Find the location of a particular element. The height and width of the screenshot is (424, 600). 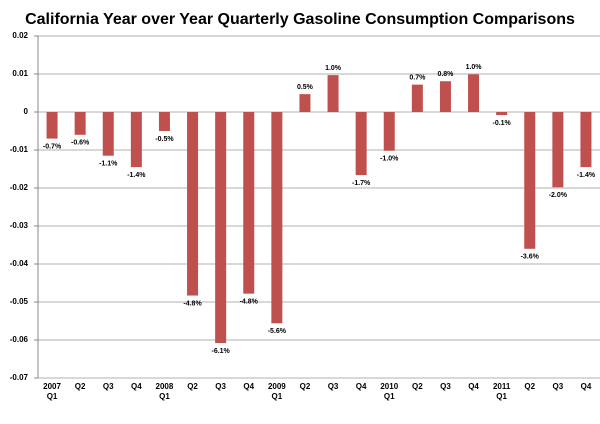

y-tick-label: -0.04 is located at coordinates (19, 263).